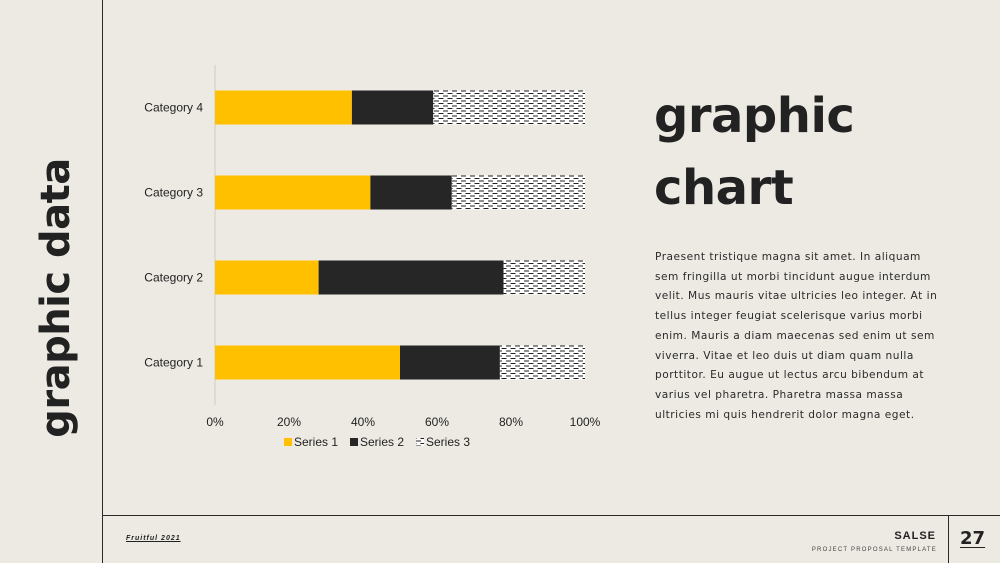 The height and width of the screenshot is (563, 1000). What do you see at coordinates (437, 422) in the screenshot?
I see `x-tick-label: 60%` at bounding box center [437, 422].